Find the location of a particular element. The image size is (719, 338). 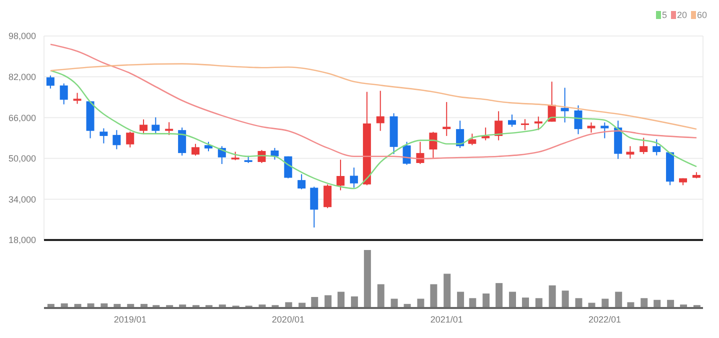

y-tick-label: 50,000 is located at coordinates (22, 159).